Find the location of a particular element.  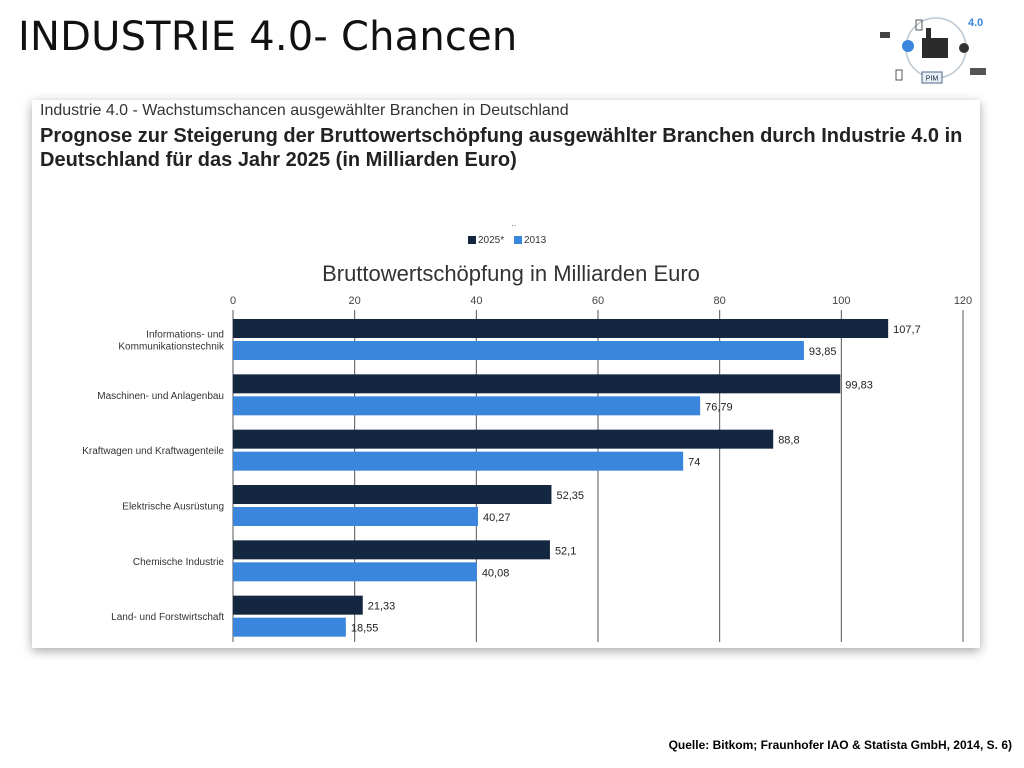

logo-badge: 4.0 is located at coordinates (975, 23).